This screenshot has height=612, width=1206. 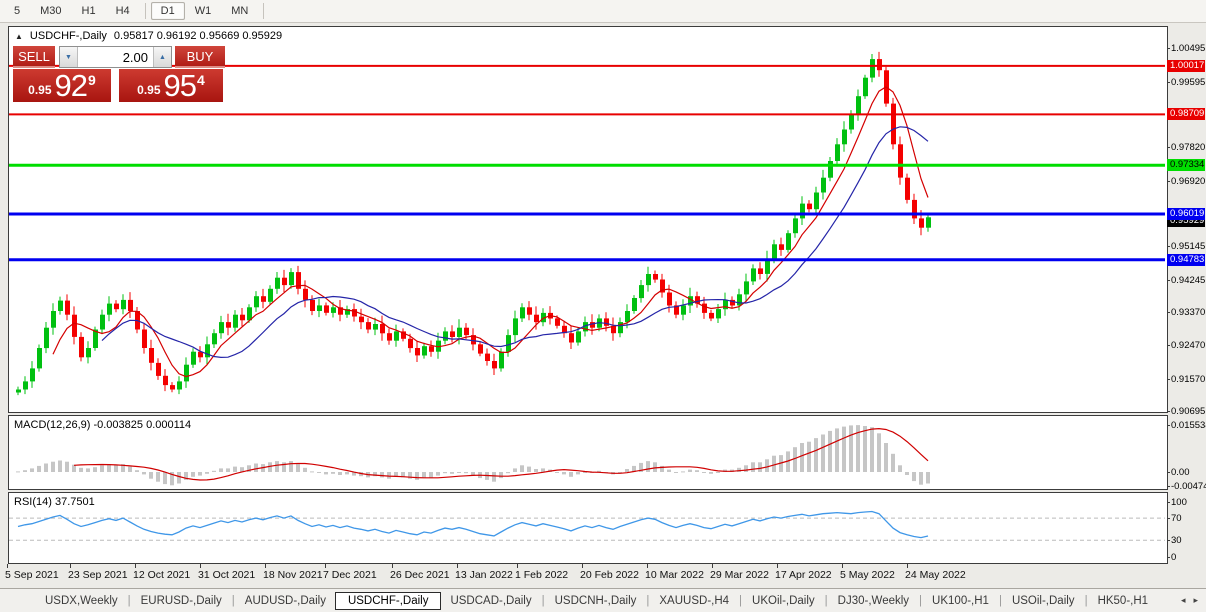 What do you see at coordinates (264, 11) in the screenshot?
I see `toolbar-separator` at bounding box center [264, 11].